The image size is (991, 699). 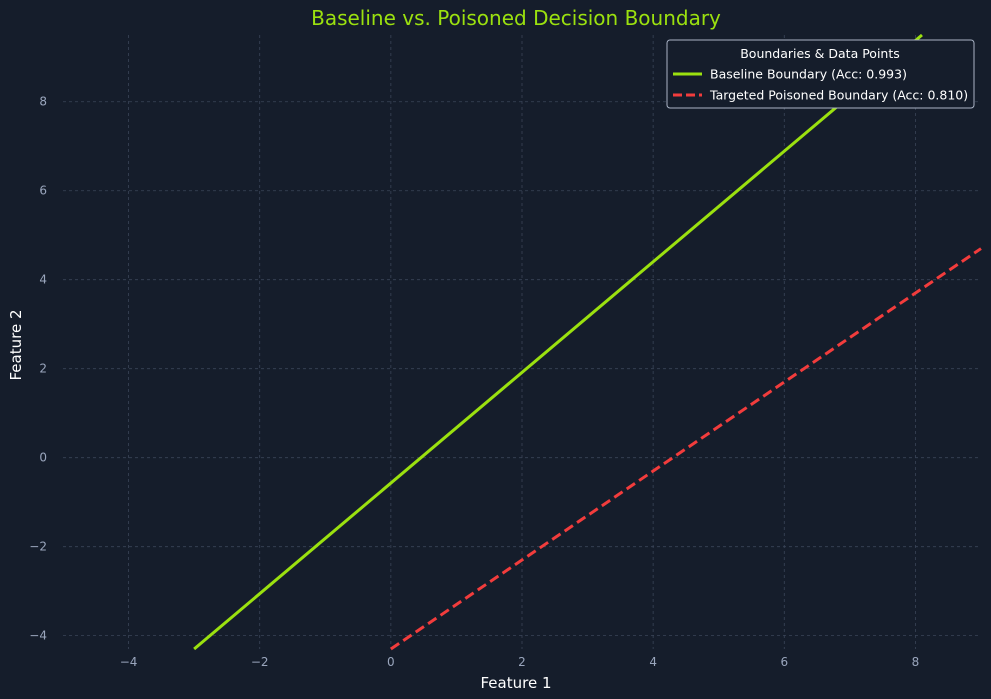 What do you see at coordinates (820, 53) in the screenshot?
I see `legend-title: Boundaries & Data Points` at bounding box center [820, 53].